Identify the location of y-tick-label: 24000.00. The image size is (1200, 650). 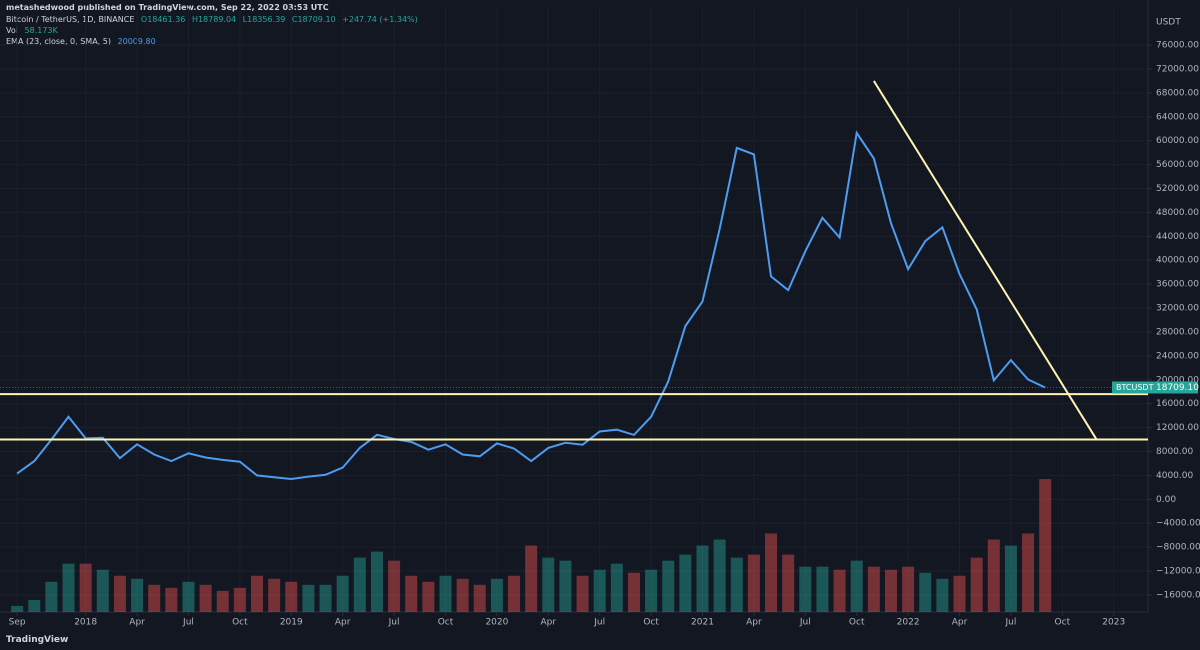
(1177, 356).